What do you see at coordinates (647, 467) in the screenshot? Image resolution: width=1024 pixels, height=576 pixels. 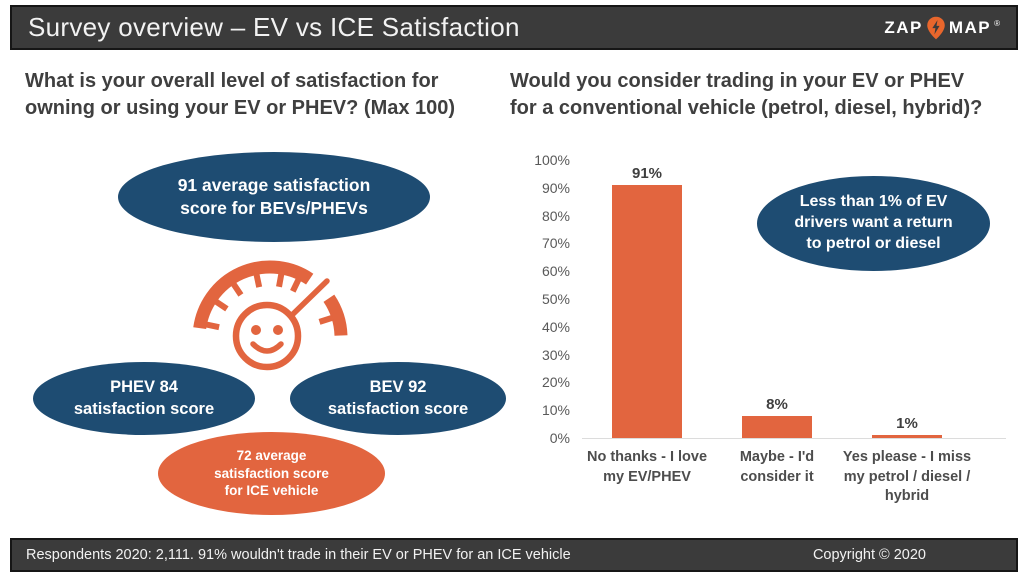 I see `x-tick-label: No thanks - I love my EV/PHEV` at bounding box center [647, 467].